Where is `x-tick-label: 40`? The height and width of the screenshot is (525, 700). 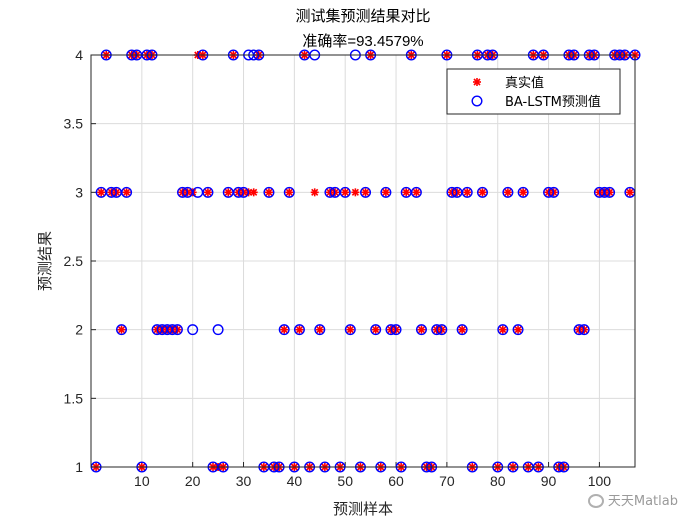
x-tick-label: 40 is located at coordinates (295, 481).